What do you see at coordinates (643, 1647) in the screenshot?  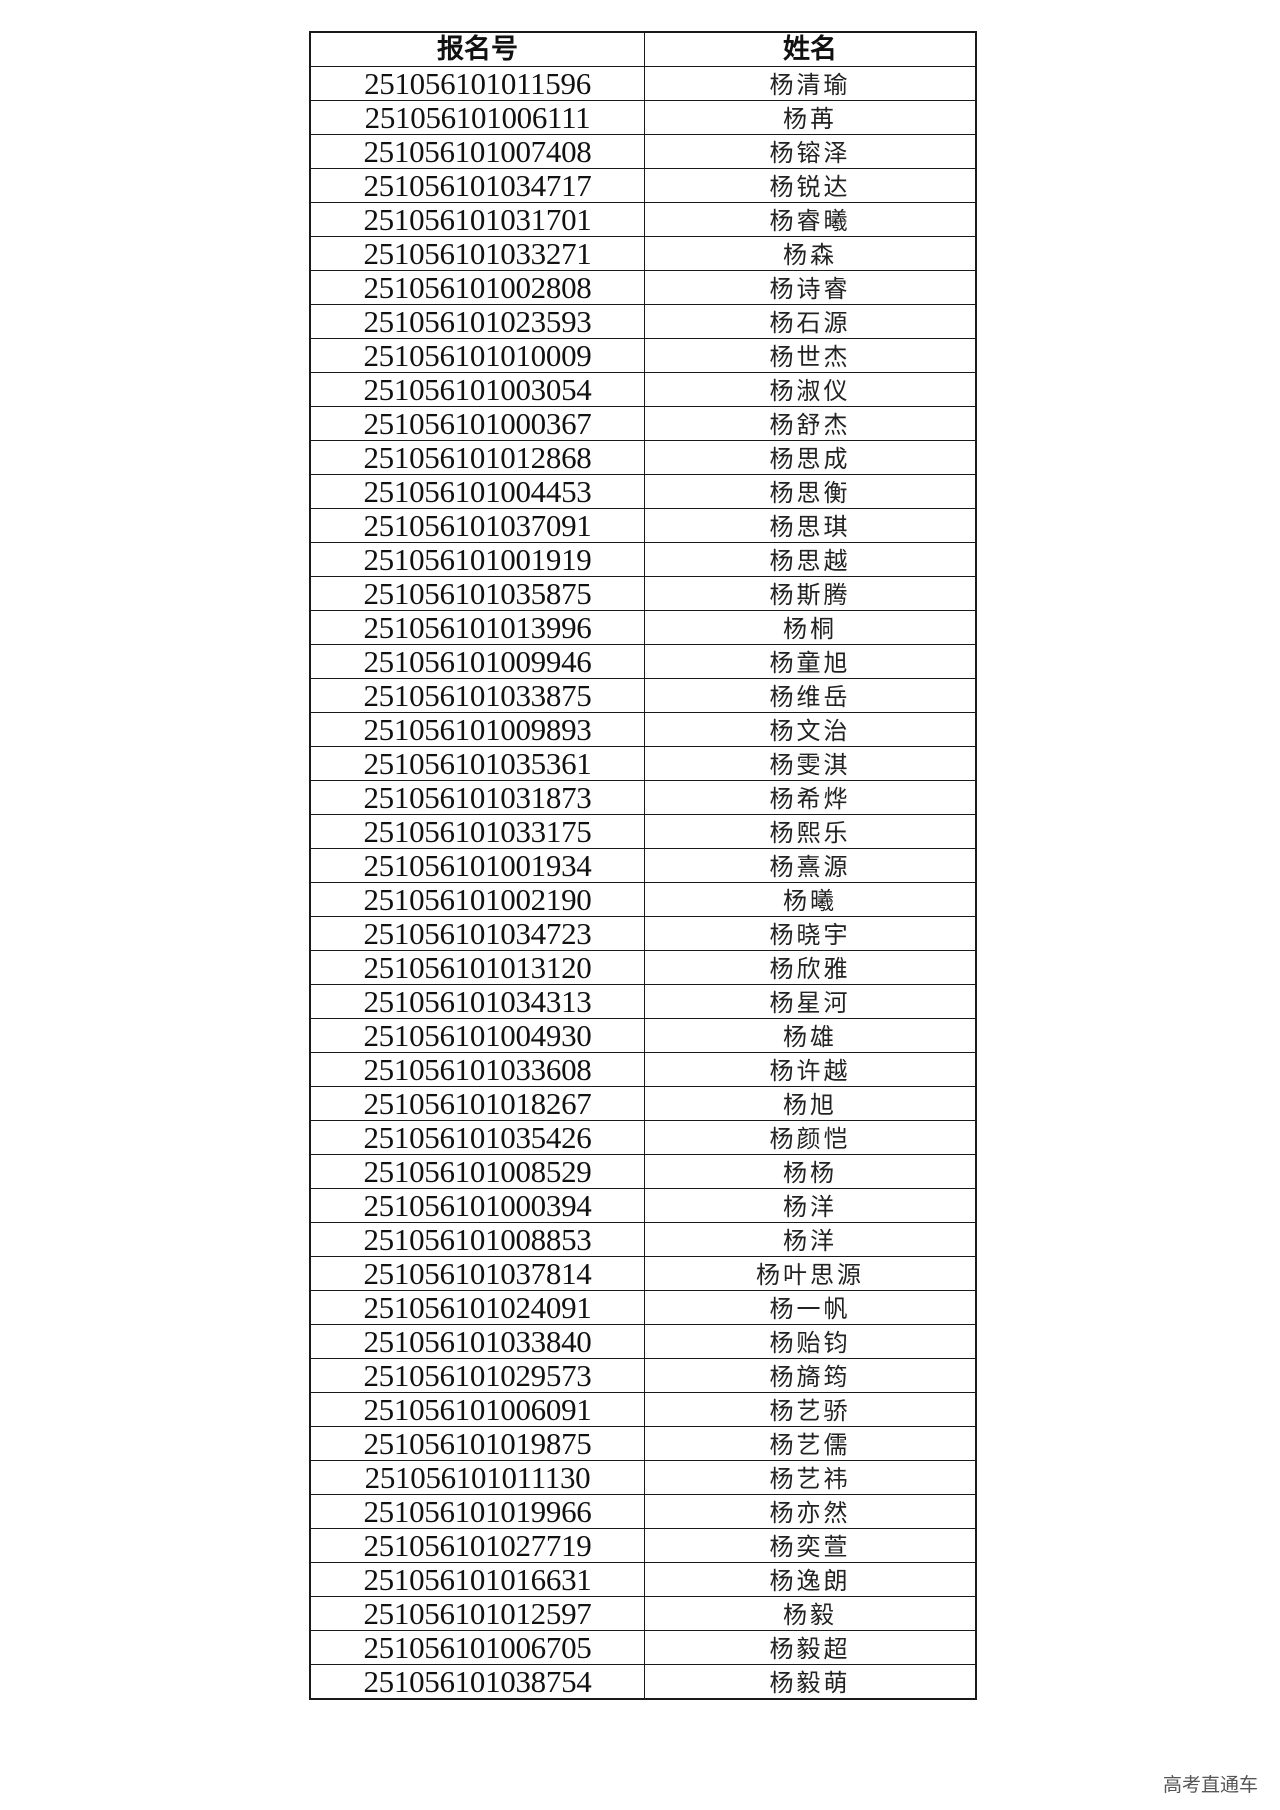 I see `table-row: 251056101006705 杨毅超` at bounding box center [643, 1647].